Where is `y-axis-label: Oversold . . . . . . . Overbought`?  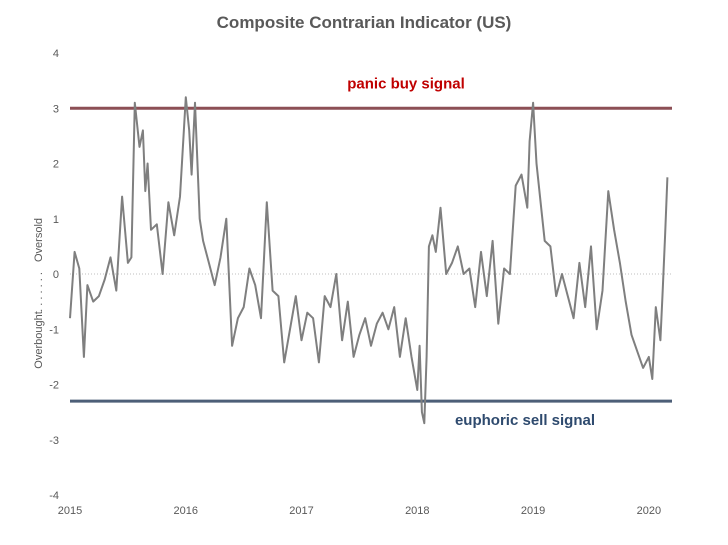 y-axis-label: Oversold . . . . . . . Overbought is located at coordinates (39, 293).